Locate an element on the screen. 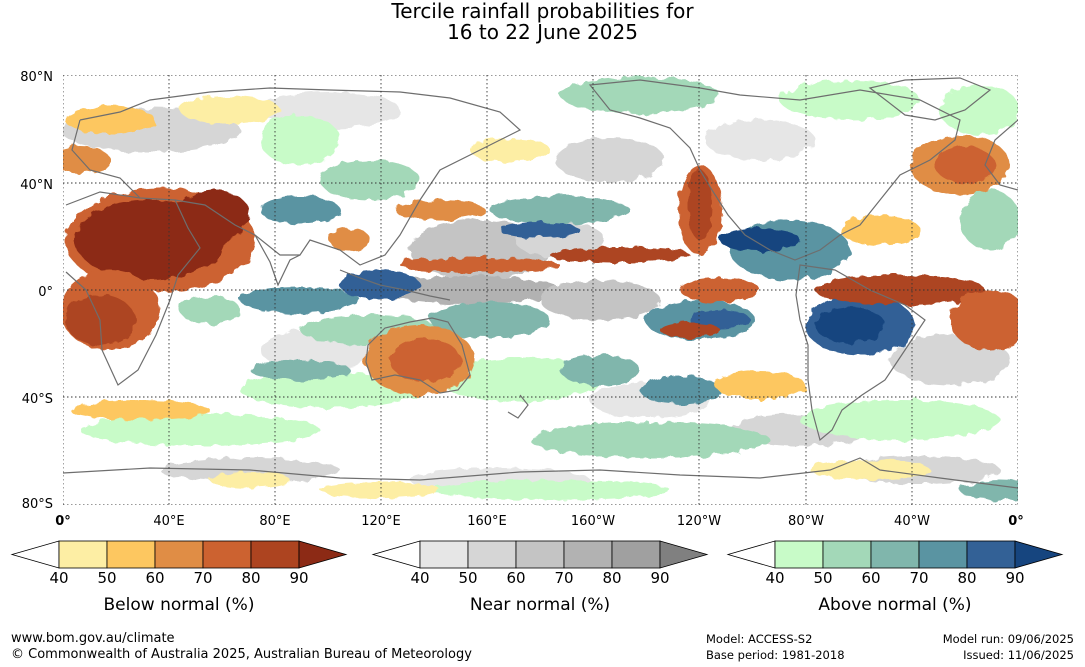  legend-near-tick: 60 is located at coordinates (515, 578).